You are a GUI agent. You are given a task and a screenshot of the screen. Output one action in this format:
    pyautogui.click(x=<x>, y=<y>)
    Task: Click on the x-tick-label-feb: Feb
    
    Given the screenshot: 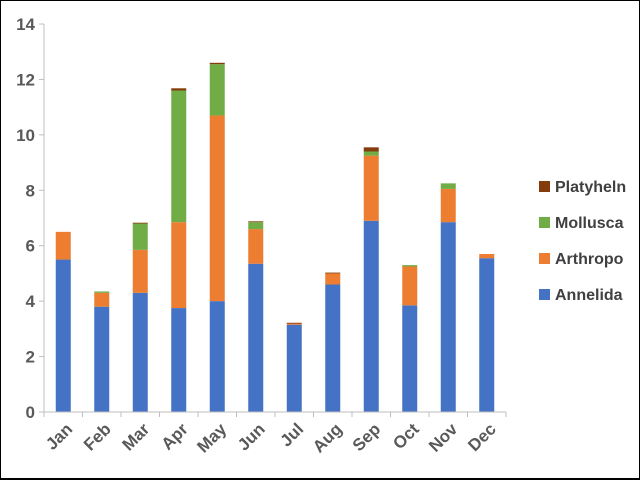 What is the action you would take?
    pyautogui.click(x=97, y=437)
    